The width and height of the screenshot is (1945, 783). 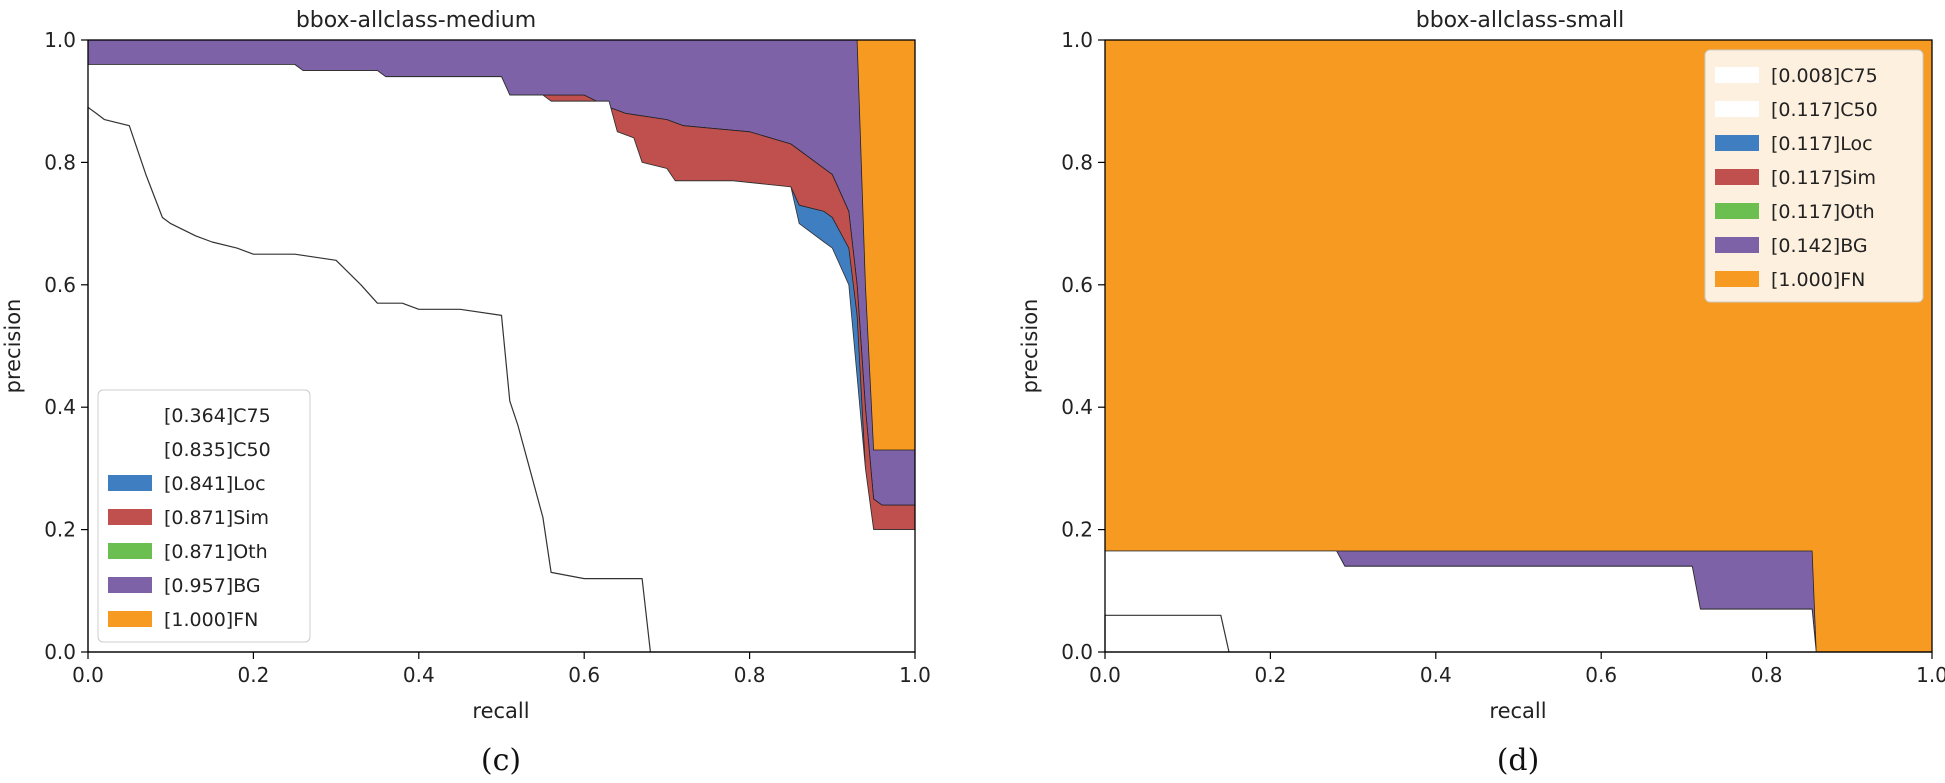 What do you see at coordinates (1819, 246) in the screenshot?
I see `legend-label-bg: [0.142]BG` at bounding box center [1819, 246].